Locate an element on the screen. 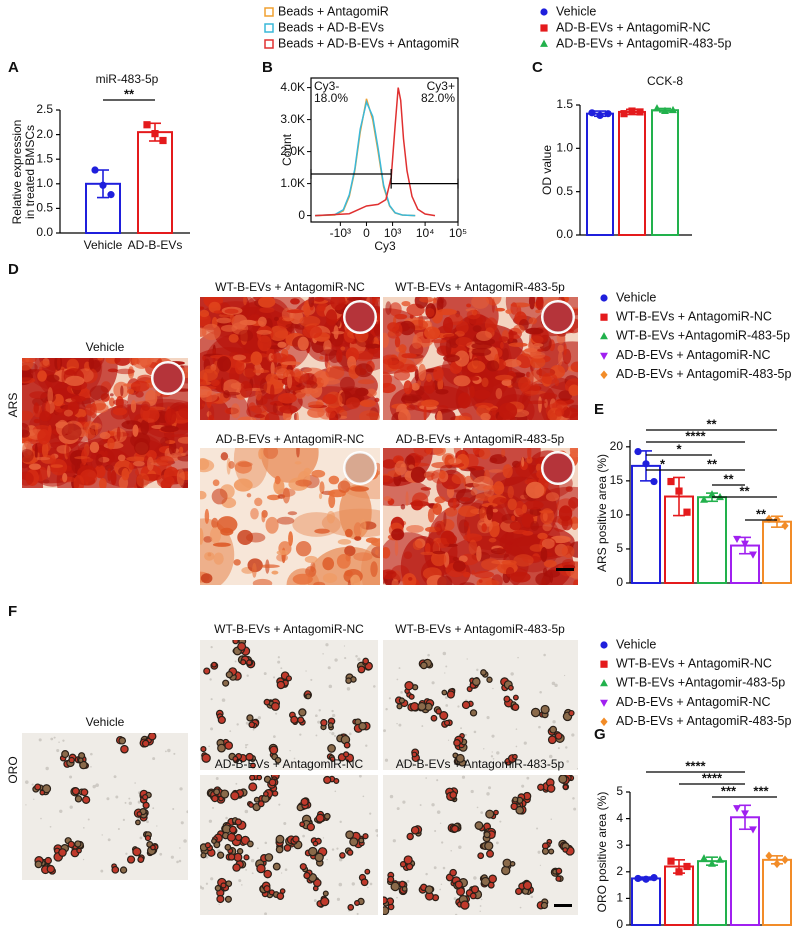 The image size is (802, 938). y-tick-label: 2.5 is located at coordinates (44, 109).